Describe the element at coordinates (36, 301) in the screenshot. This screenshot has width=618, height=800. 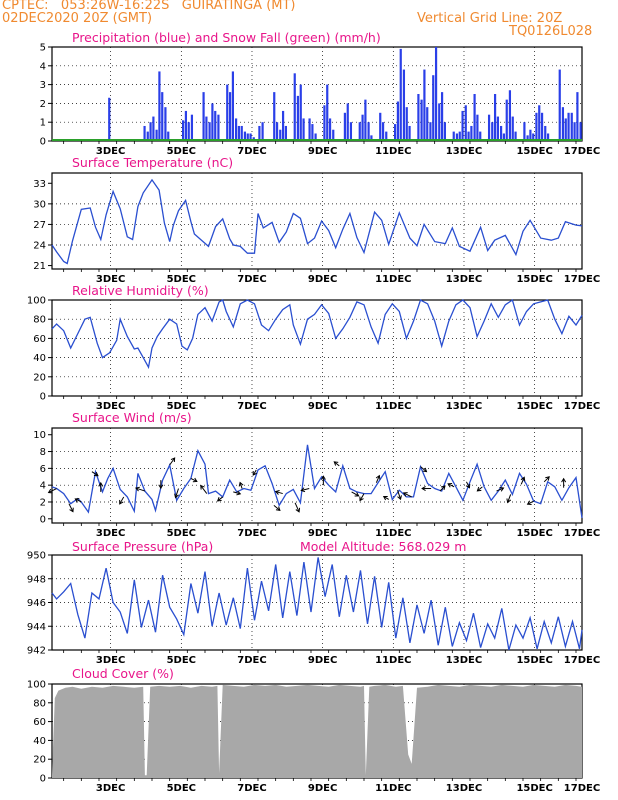
I see `y-tick-label: 100` at that location.